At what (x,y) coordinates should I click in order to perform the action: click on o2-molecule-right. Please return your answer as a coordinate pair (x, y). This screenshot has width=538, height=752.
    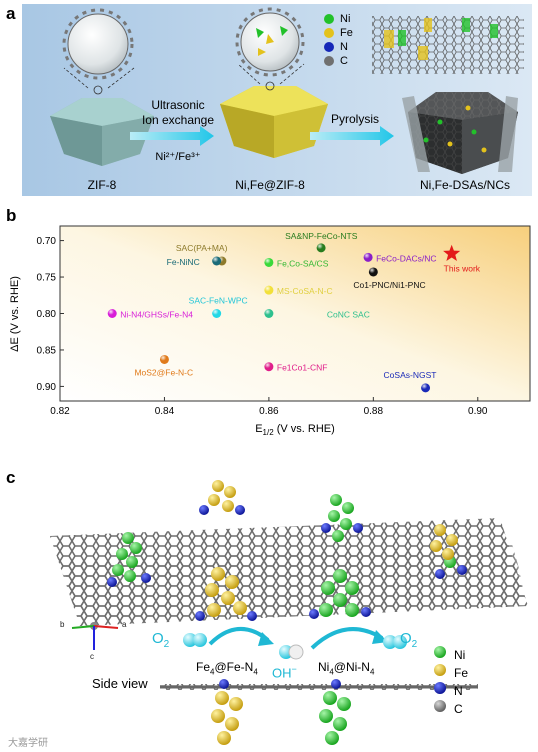
    Looking at the image, I should click on (395, 642).